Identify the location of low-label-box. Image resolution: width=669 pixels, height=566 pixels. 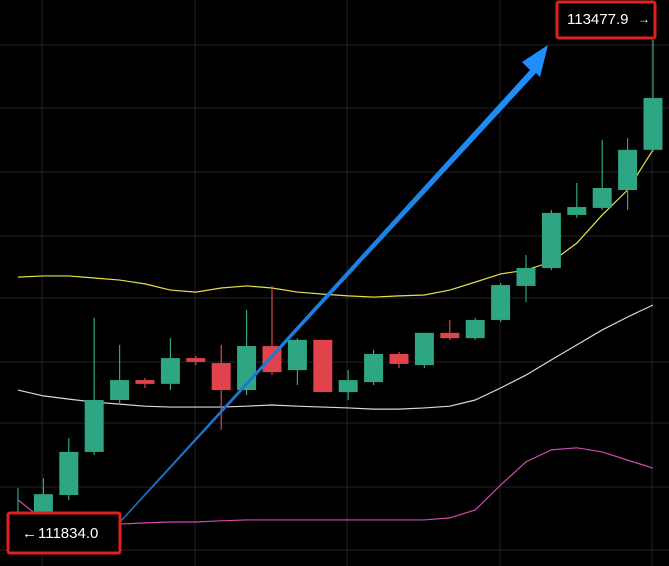
(64, 533).